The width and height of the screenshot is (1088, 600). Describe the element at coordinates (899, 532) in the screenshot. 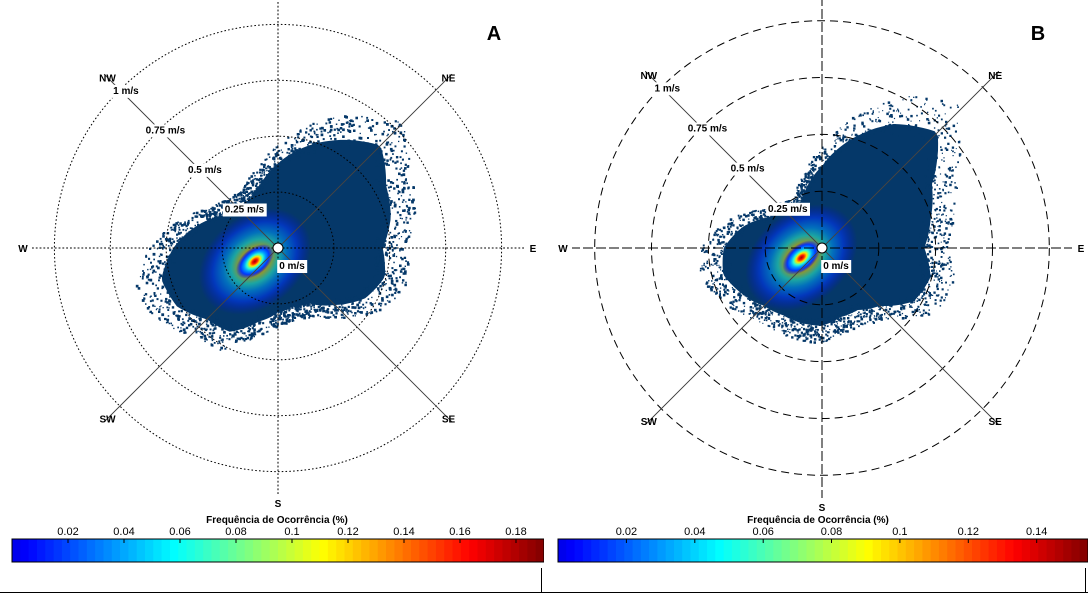

I see `colorbar-tick-label: 0.1` at that location.